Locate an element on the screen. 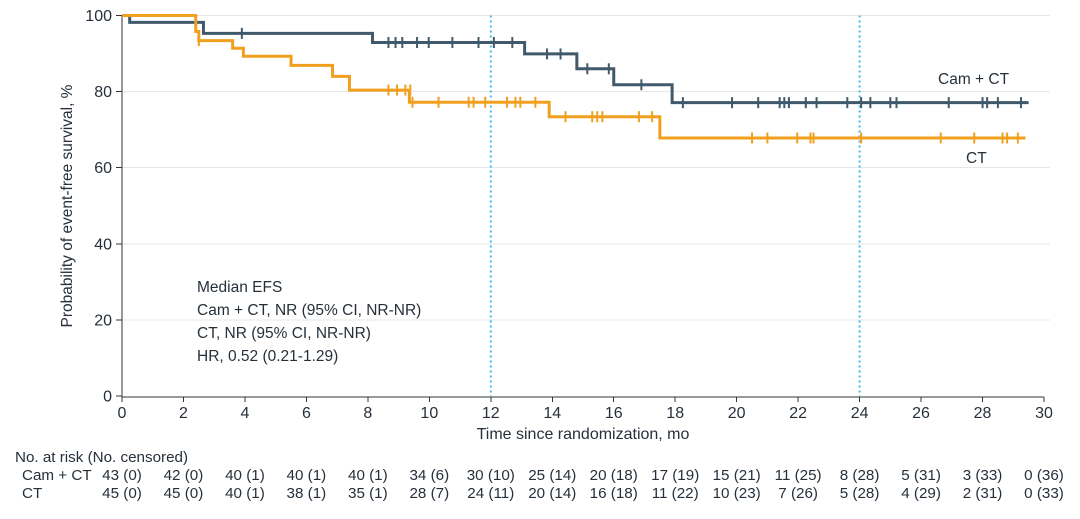 The image size is (1080, 519). x-tick-label-6: 6 is located at coordinates (306, 413).